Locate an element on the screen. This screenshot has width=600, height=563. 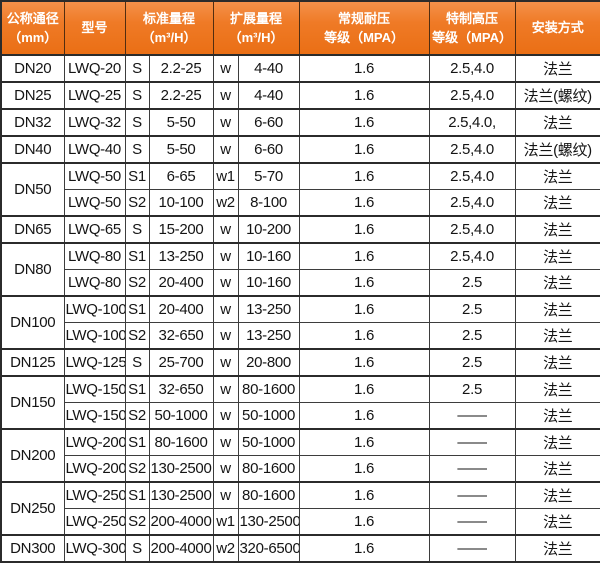
cell-install: 法兰(螺纹) is located at coordinates (557, 149).